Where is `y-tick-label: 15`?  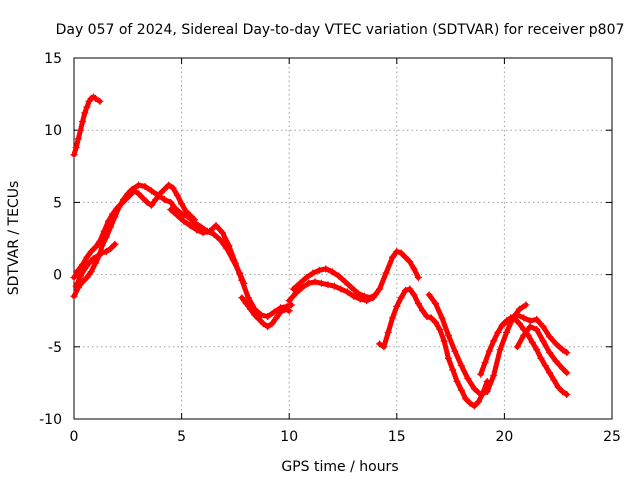
y-tick-label: 15 is located at coordinates (53, 59).